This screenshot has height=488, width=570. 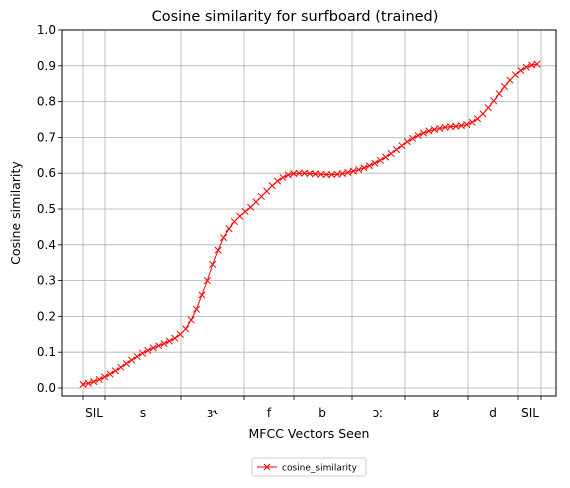 What do you see at coordinates (269, 413) in the screenshot?
I see `x-tick-label: f` at bounding box center [269, 413].